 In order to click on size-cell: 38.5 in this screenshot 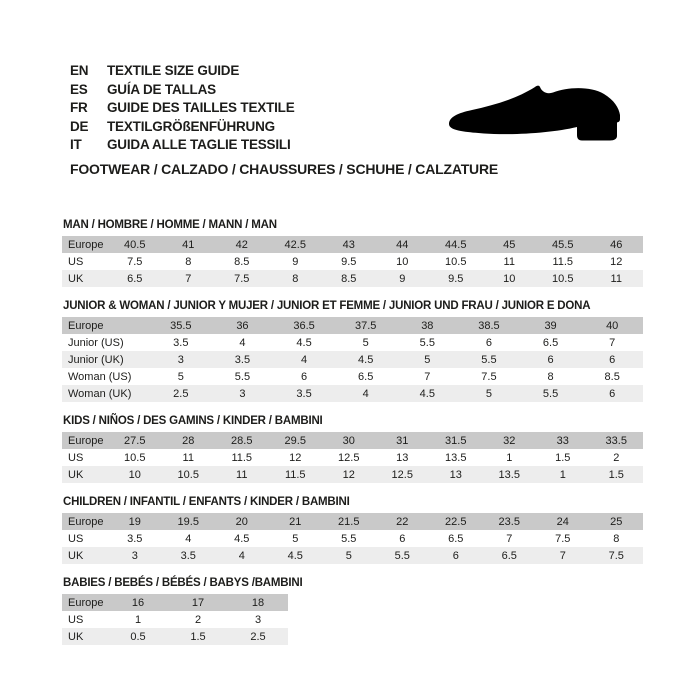, I will do `click(489, 325)`.